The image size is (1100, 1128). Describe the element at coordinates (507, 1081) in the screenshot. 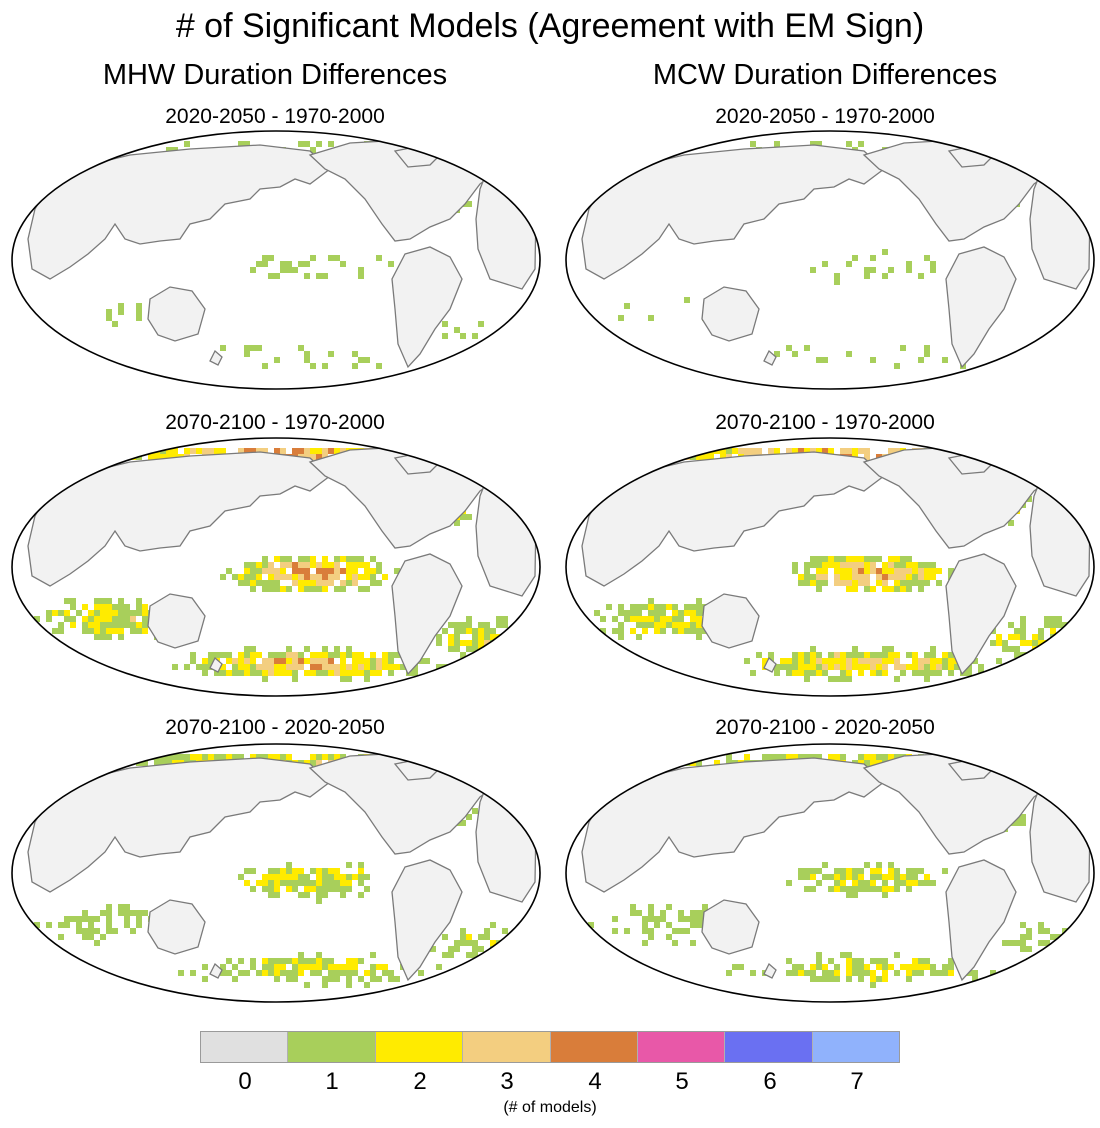

I see `colorbar-label-3: 3` at that location.